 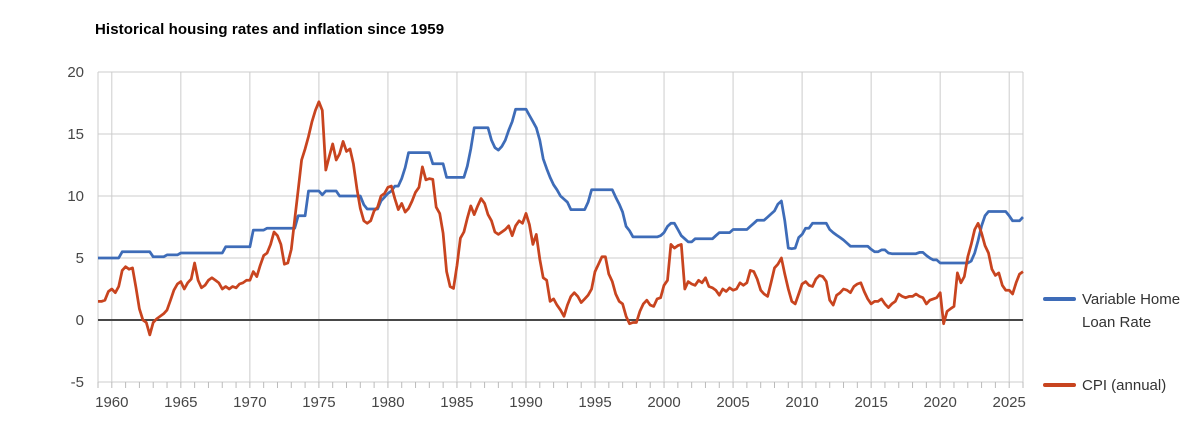 I want to click on x-tick-label: 1975, so click(x=318, y=402).